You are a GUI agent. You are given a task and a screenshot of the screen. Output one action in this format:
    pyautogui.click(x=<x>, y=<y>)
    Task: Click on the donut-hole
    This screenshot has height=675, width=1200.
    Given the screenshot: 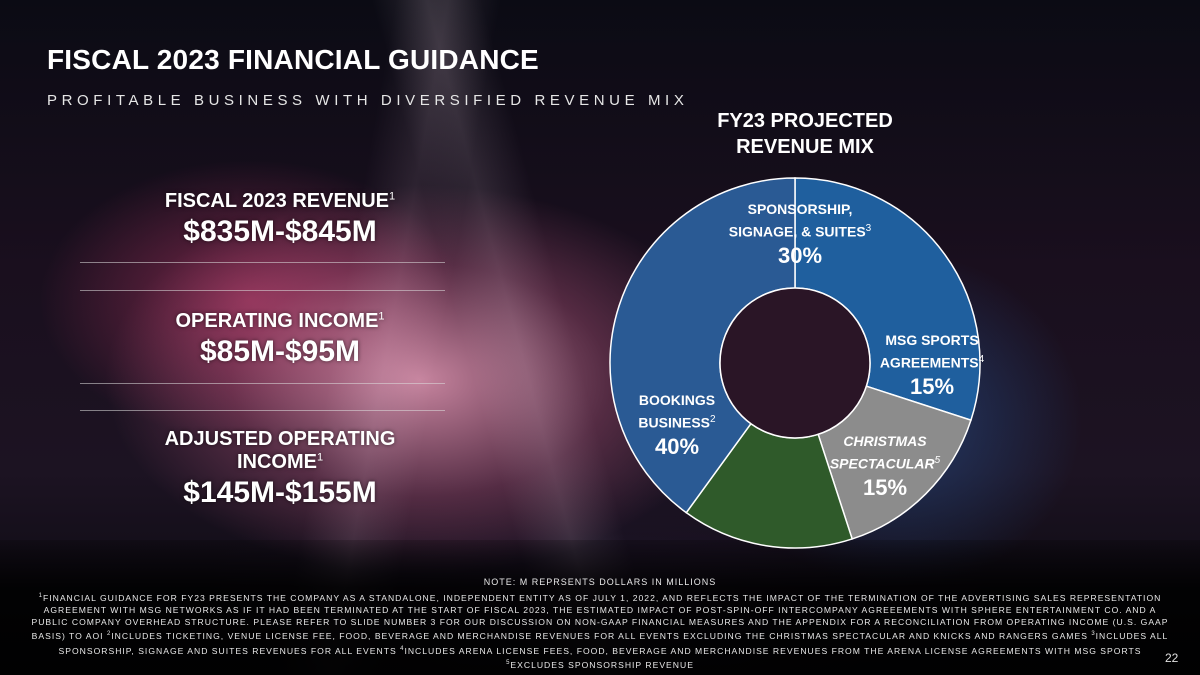 What is the action you would take?
    pyautogui.click(x=795, y=363)
    